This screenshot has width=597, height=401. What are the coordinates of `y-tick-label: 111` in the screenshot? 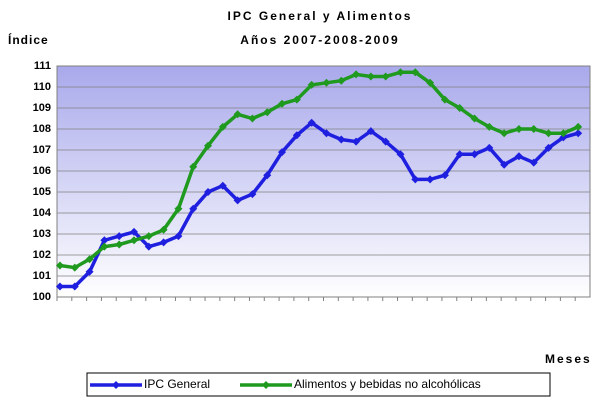 It's located at (42, 66).